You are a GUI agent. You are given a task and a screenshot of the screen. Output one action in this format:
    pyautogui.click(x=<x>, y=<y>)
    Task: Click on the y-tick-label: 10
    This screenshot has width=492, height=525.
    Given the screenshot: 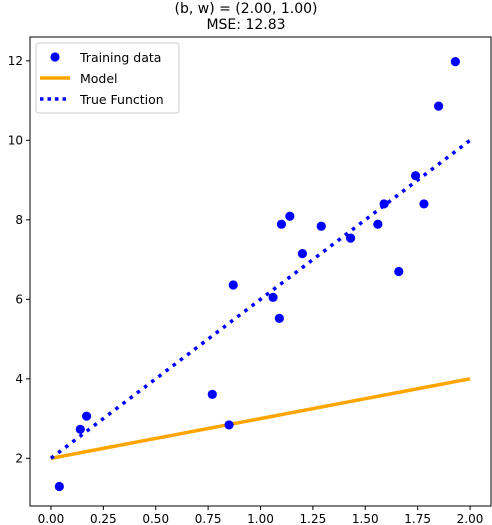 What is the action you would take?
    pyautogui.click(x=15, y=140)
    